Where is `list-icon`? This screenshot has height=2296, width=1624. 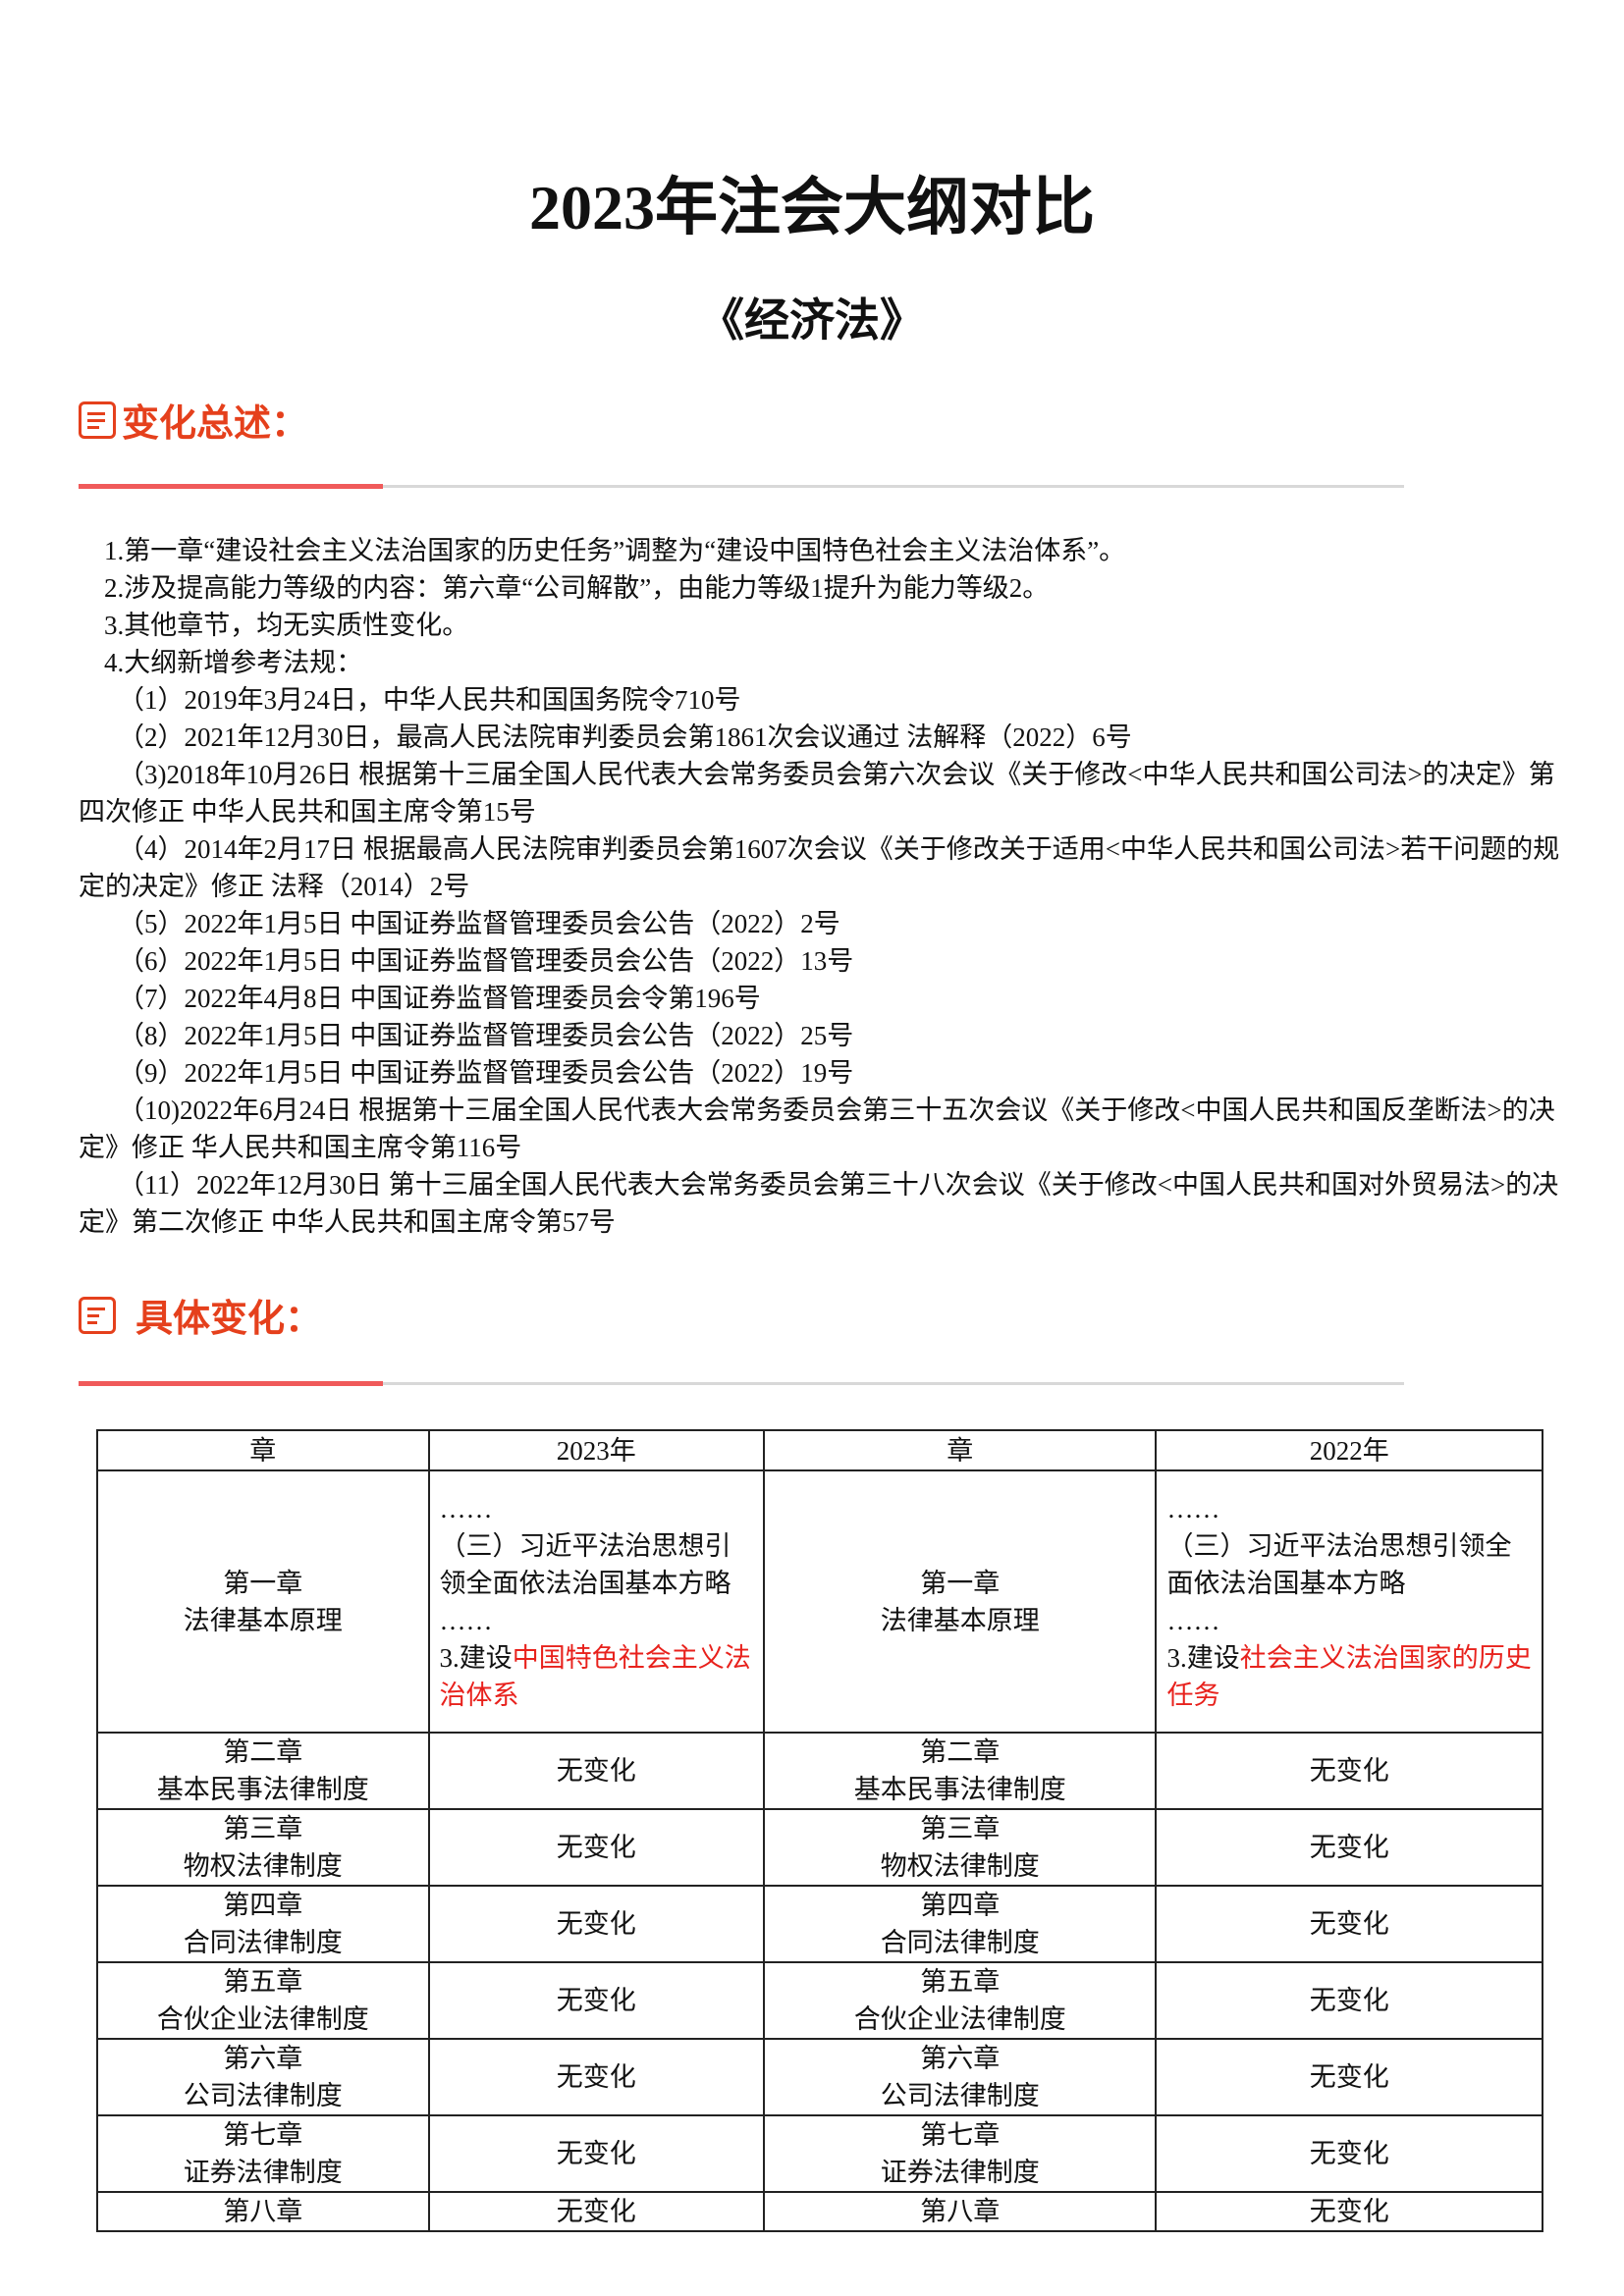 list-icon is located at coordinates (97, 420).